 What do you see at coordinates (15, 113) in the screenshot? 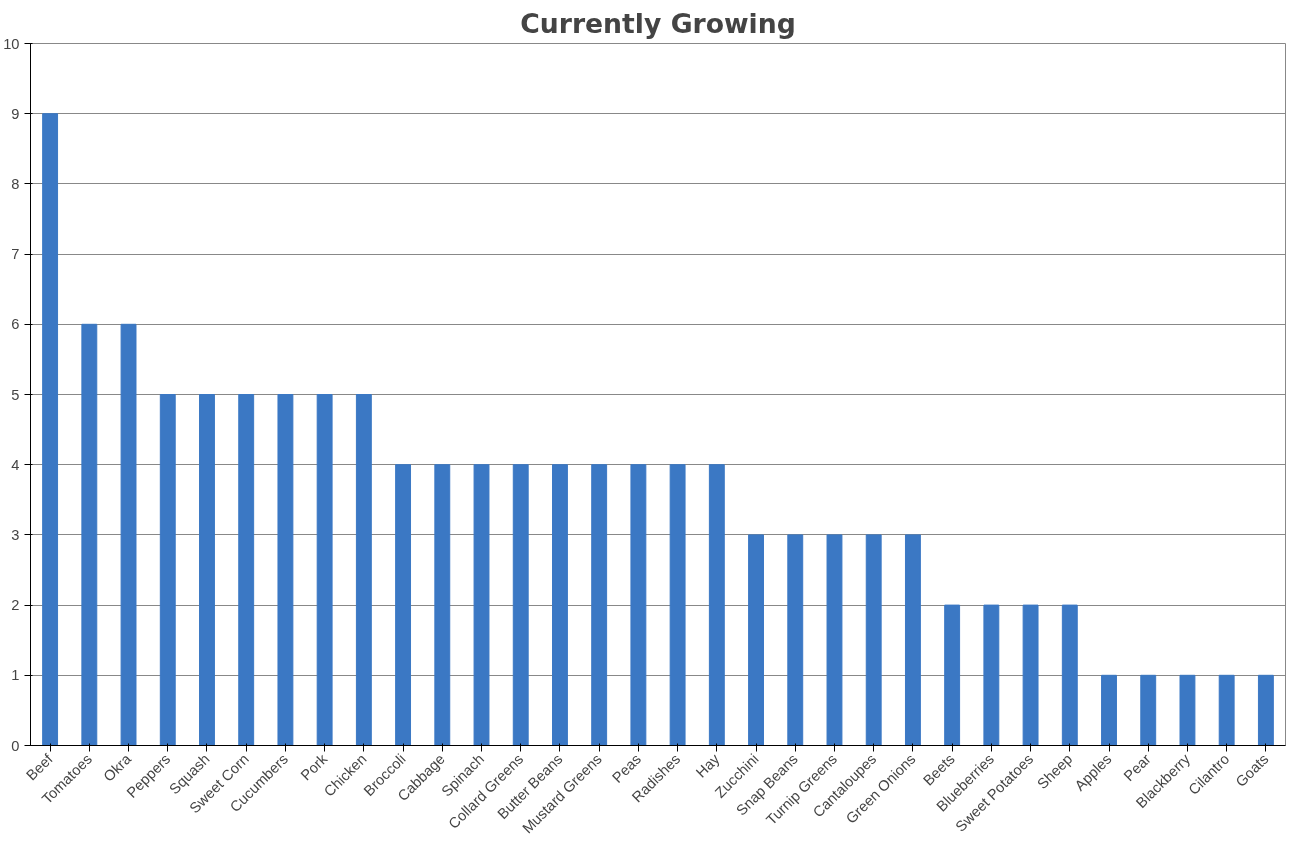
I see `y-tick-label: 9` at bounding box center [15, 113].